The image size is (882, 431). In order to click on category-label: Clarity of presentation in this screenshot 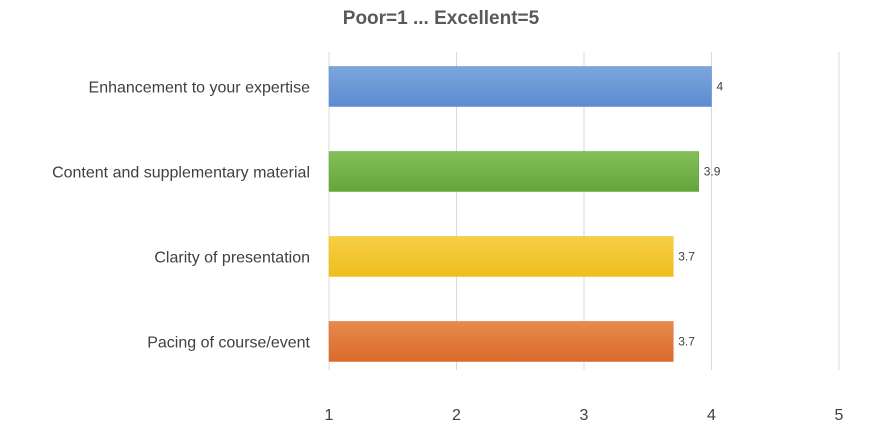, I will do `click(232, 258)`.